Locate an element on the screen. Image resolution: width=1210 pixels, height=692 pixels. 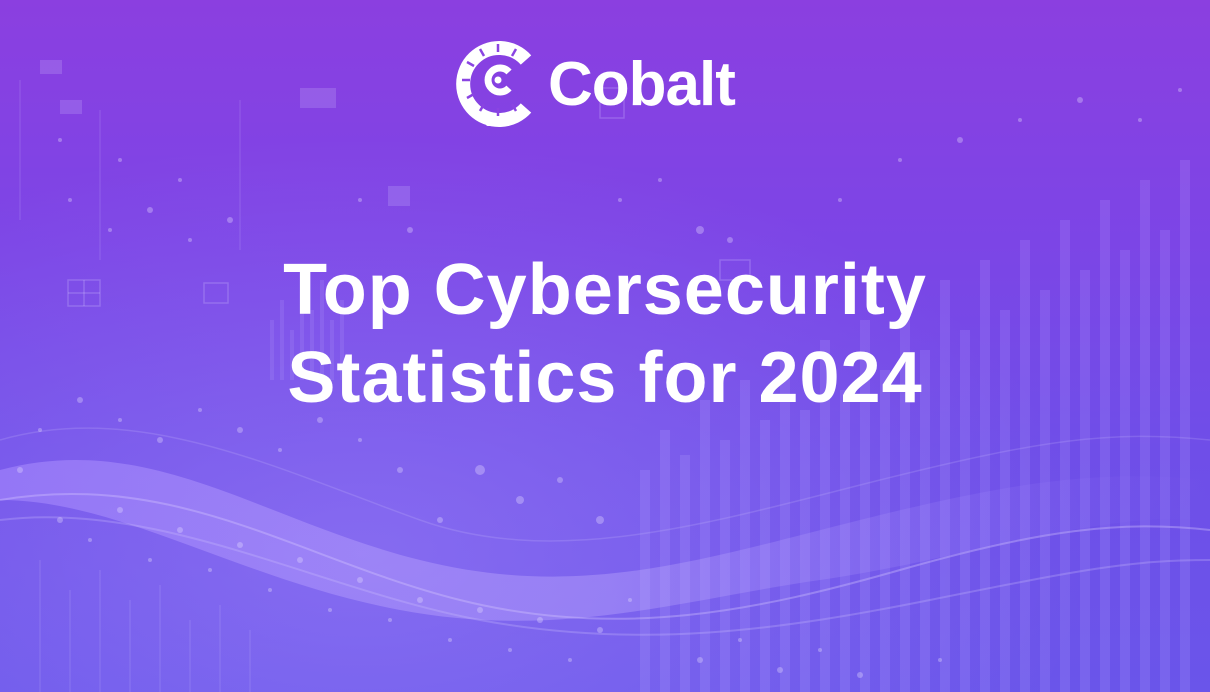
title-line-1: Top Cybersecurity is located at coordinates (605, 290).